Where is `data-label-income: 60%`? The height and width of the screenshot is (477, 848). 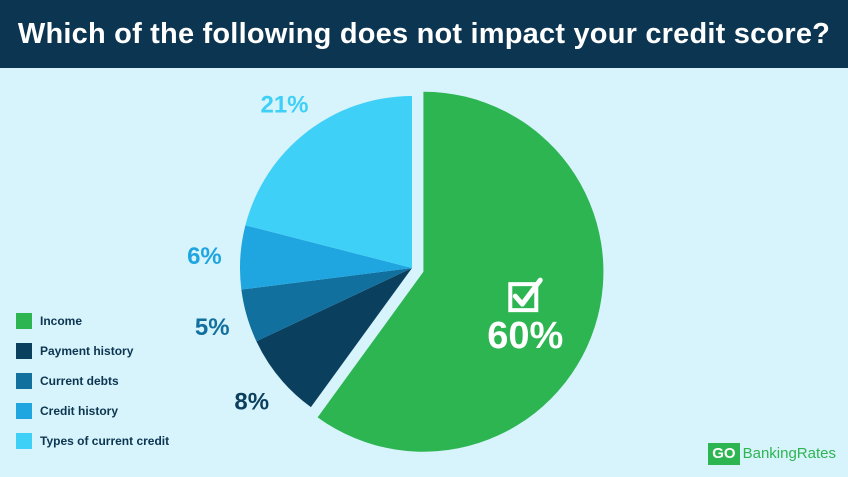
data-label-income: 60% is located at coordinates (525, 336).